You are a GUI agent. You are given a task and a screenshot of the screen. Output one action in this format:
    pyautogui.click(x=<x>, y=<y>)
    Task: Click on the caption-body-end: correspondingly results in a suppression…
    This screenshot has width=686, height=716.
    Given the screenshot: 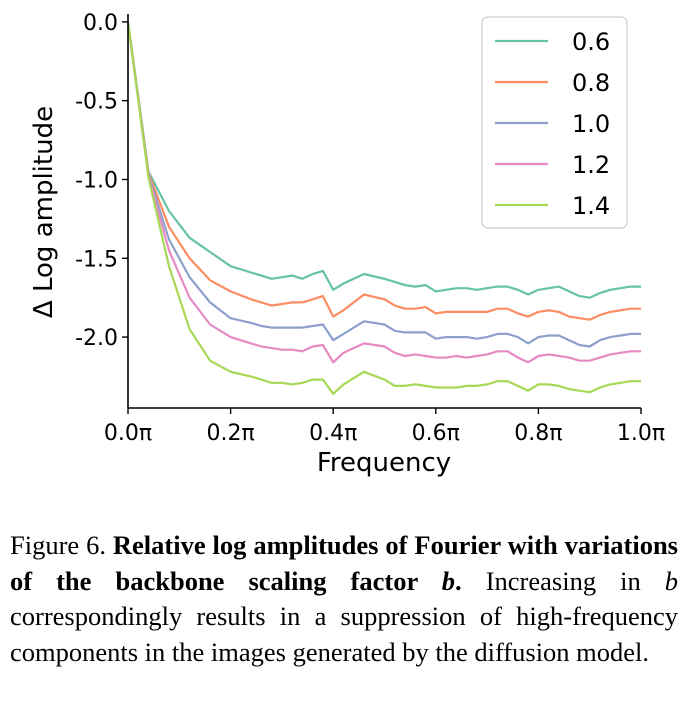 What is the action you would take?
    pyautogui.click(x=344, y=634)
    